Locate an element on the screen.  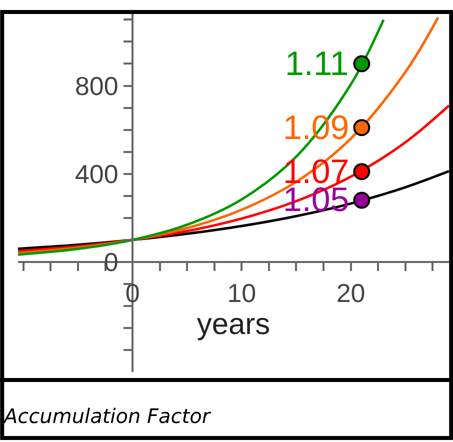
text: Accumulation Factor is located at coordinates (107, 416).